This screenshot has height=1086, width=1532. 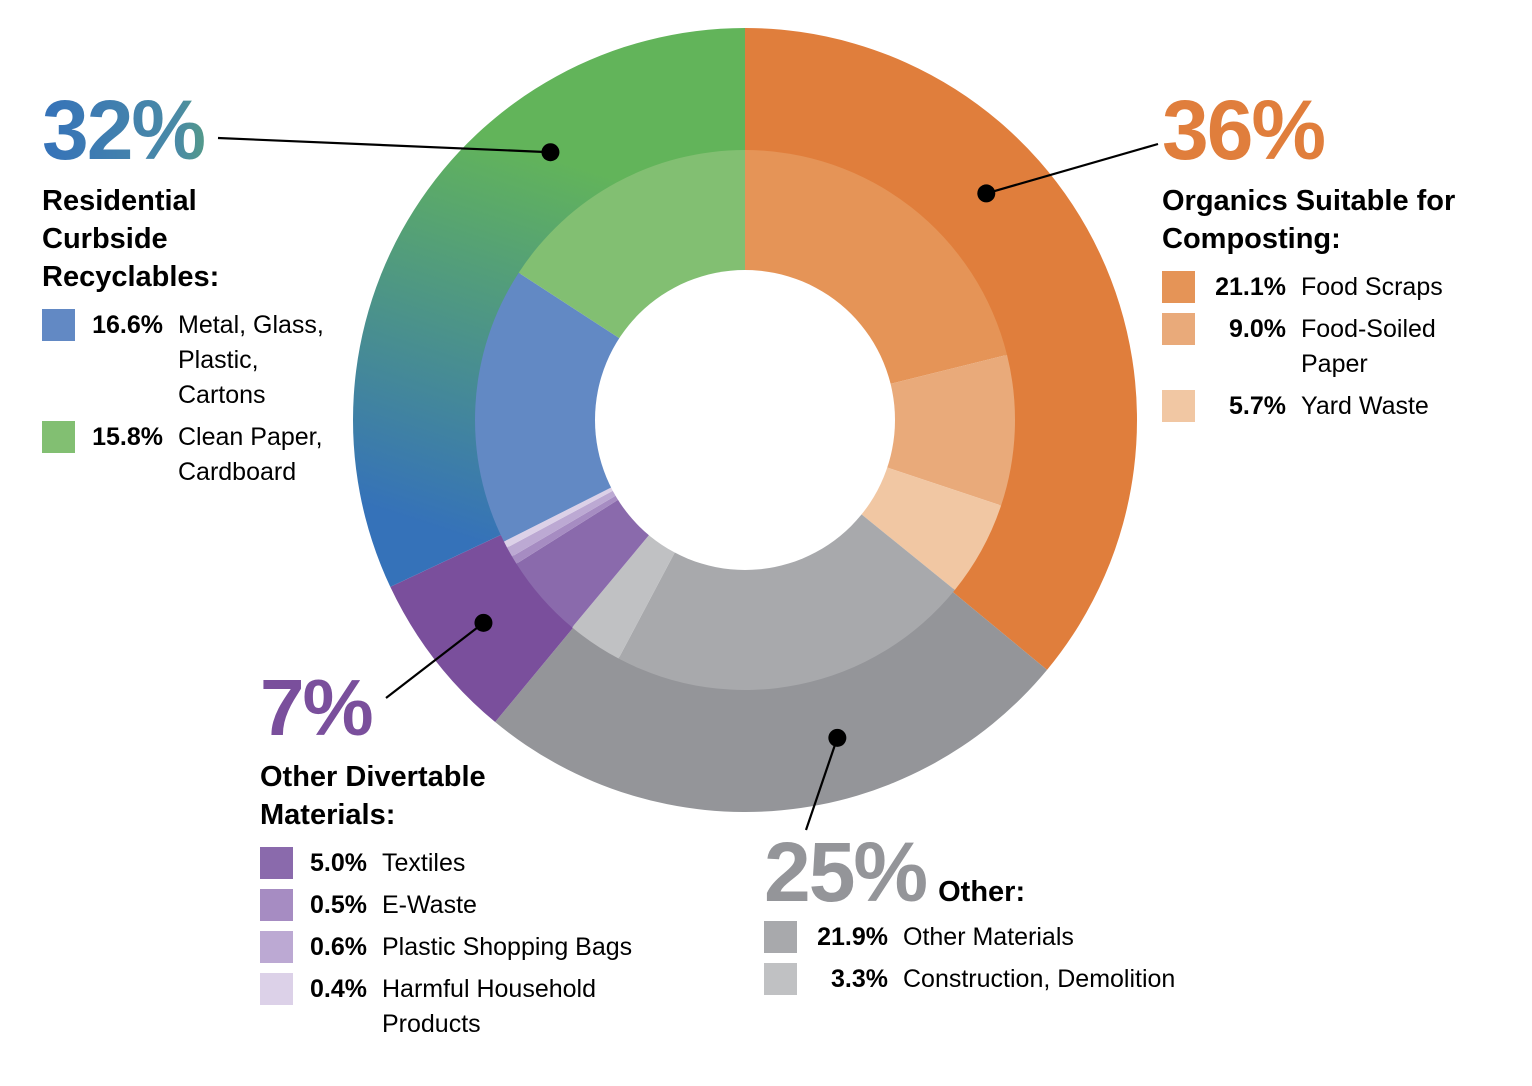 What do you see at coordinates (1372, 287) in the screenshot?
I see `legend-label: Food Scraps` at bounding box center [1372, 287].